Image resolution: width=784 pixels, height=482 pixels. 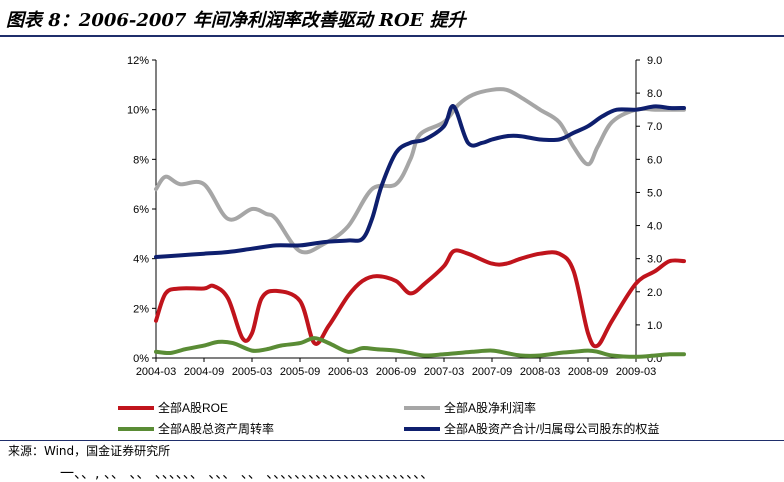 What do you see at coordinates (89, 451) in the screenshot?
I see `source-note: 来源：Wind，国金证券研究所` at bounding box center [89, 451].